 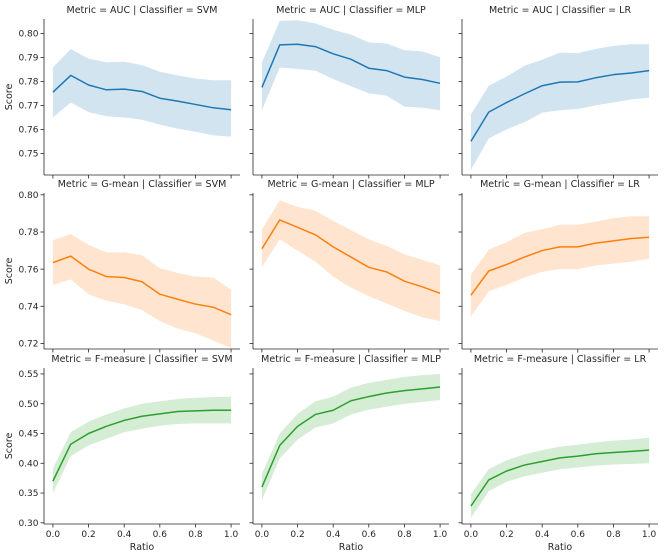 What do you see at coordinates (28, 155) in the screenshot?
I see `y-tick-label: 0.75` at bounding box center [28, 155].